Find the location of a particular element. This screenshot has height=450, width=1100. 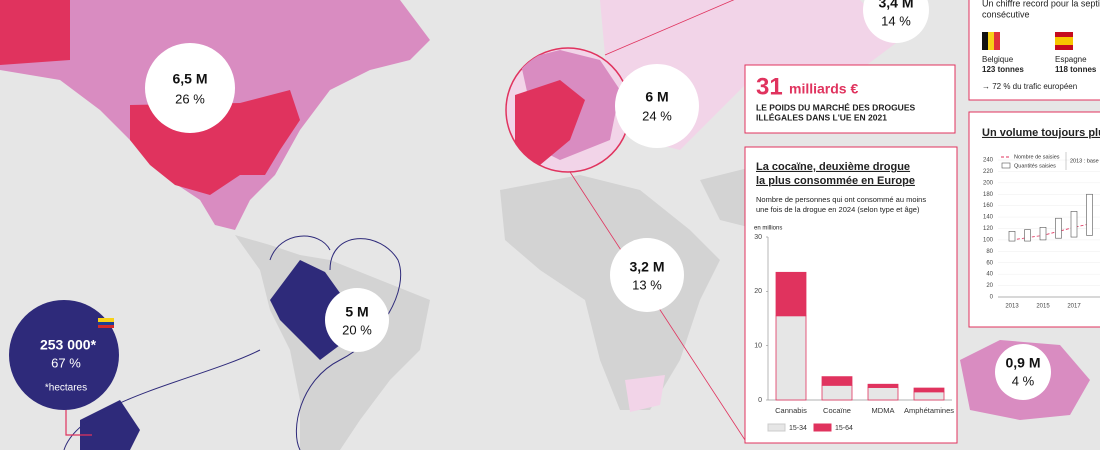

record-title: consécutive is located at coordinates (1006, 14).